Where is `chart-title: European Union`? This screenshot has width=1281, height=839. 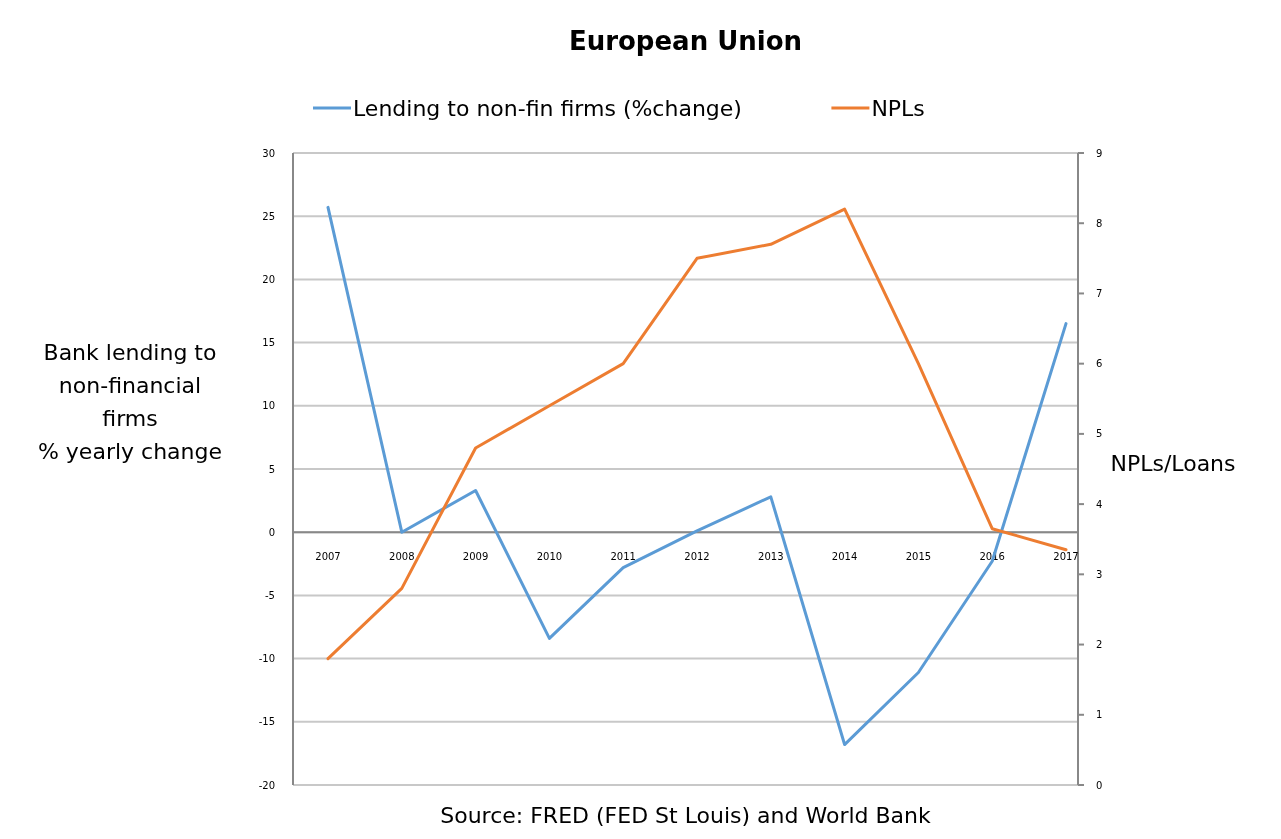 chart-title: European Union is located at coordinates (685, 41).